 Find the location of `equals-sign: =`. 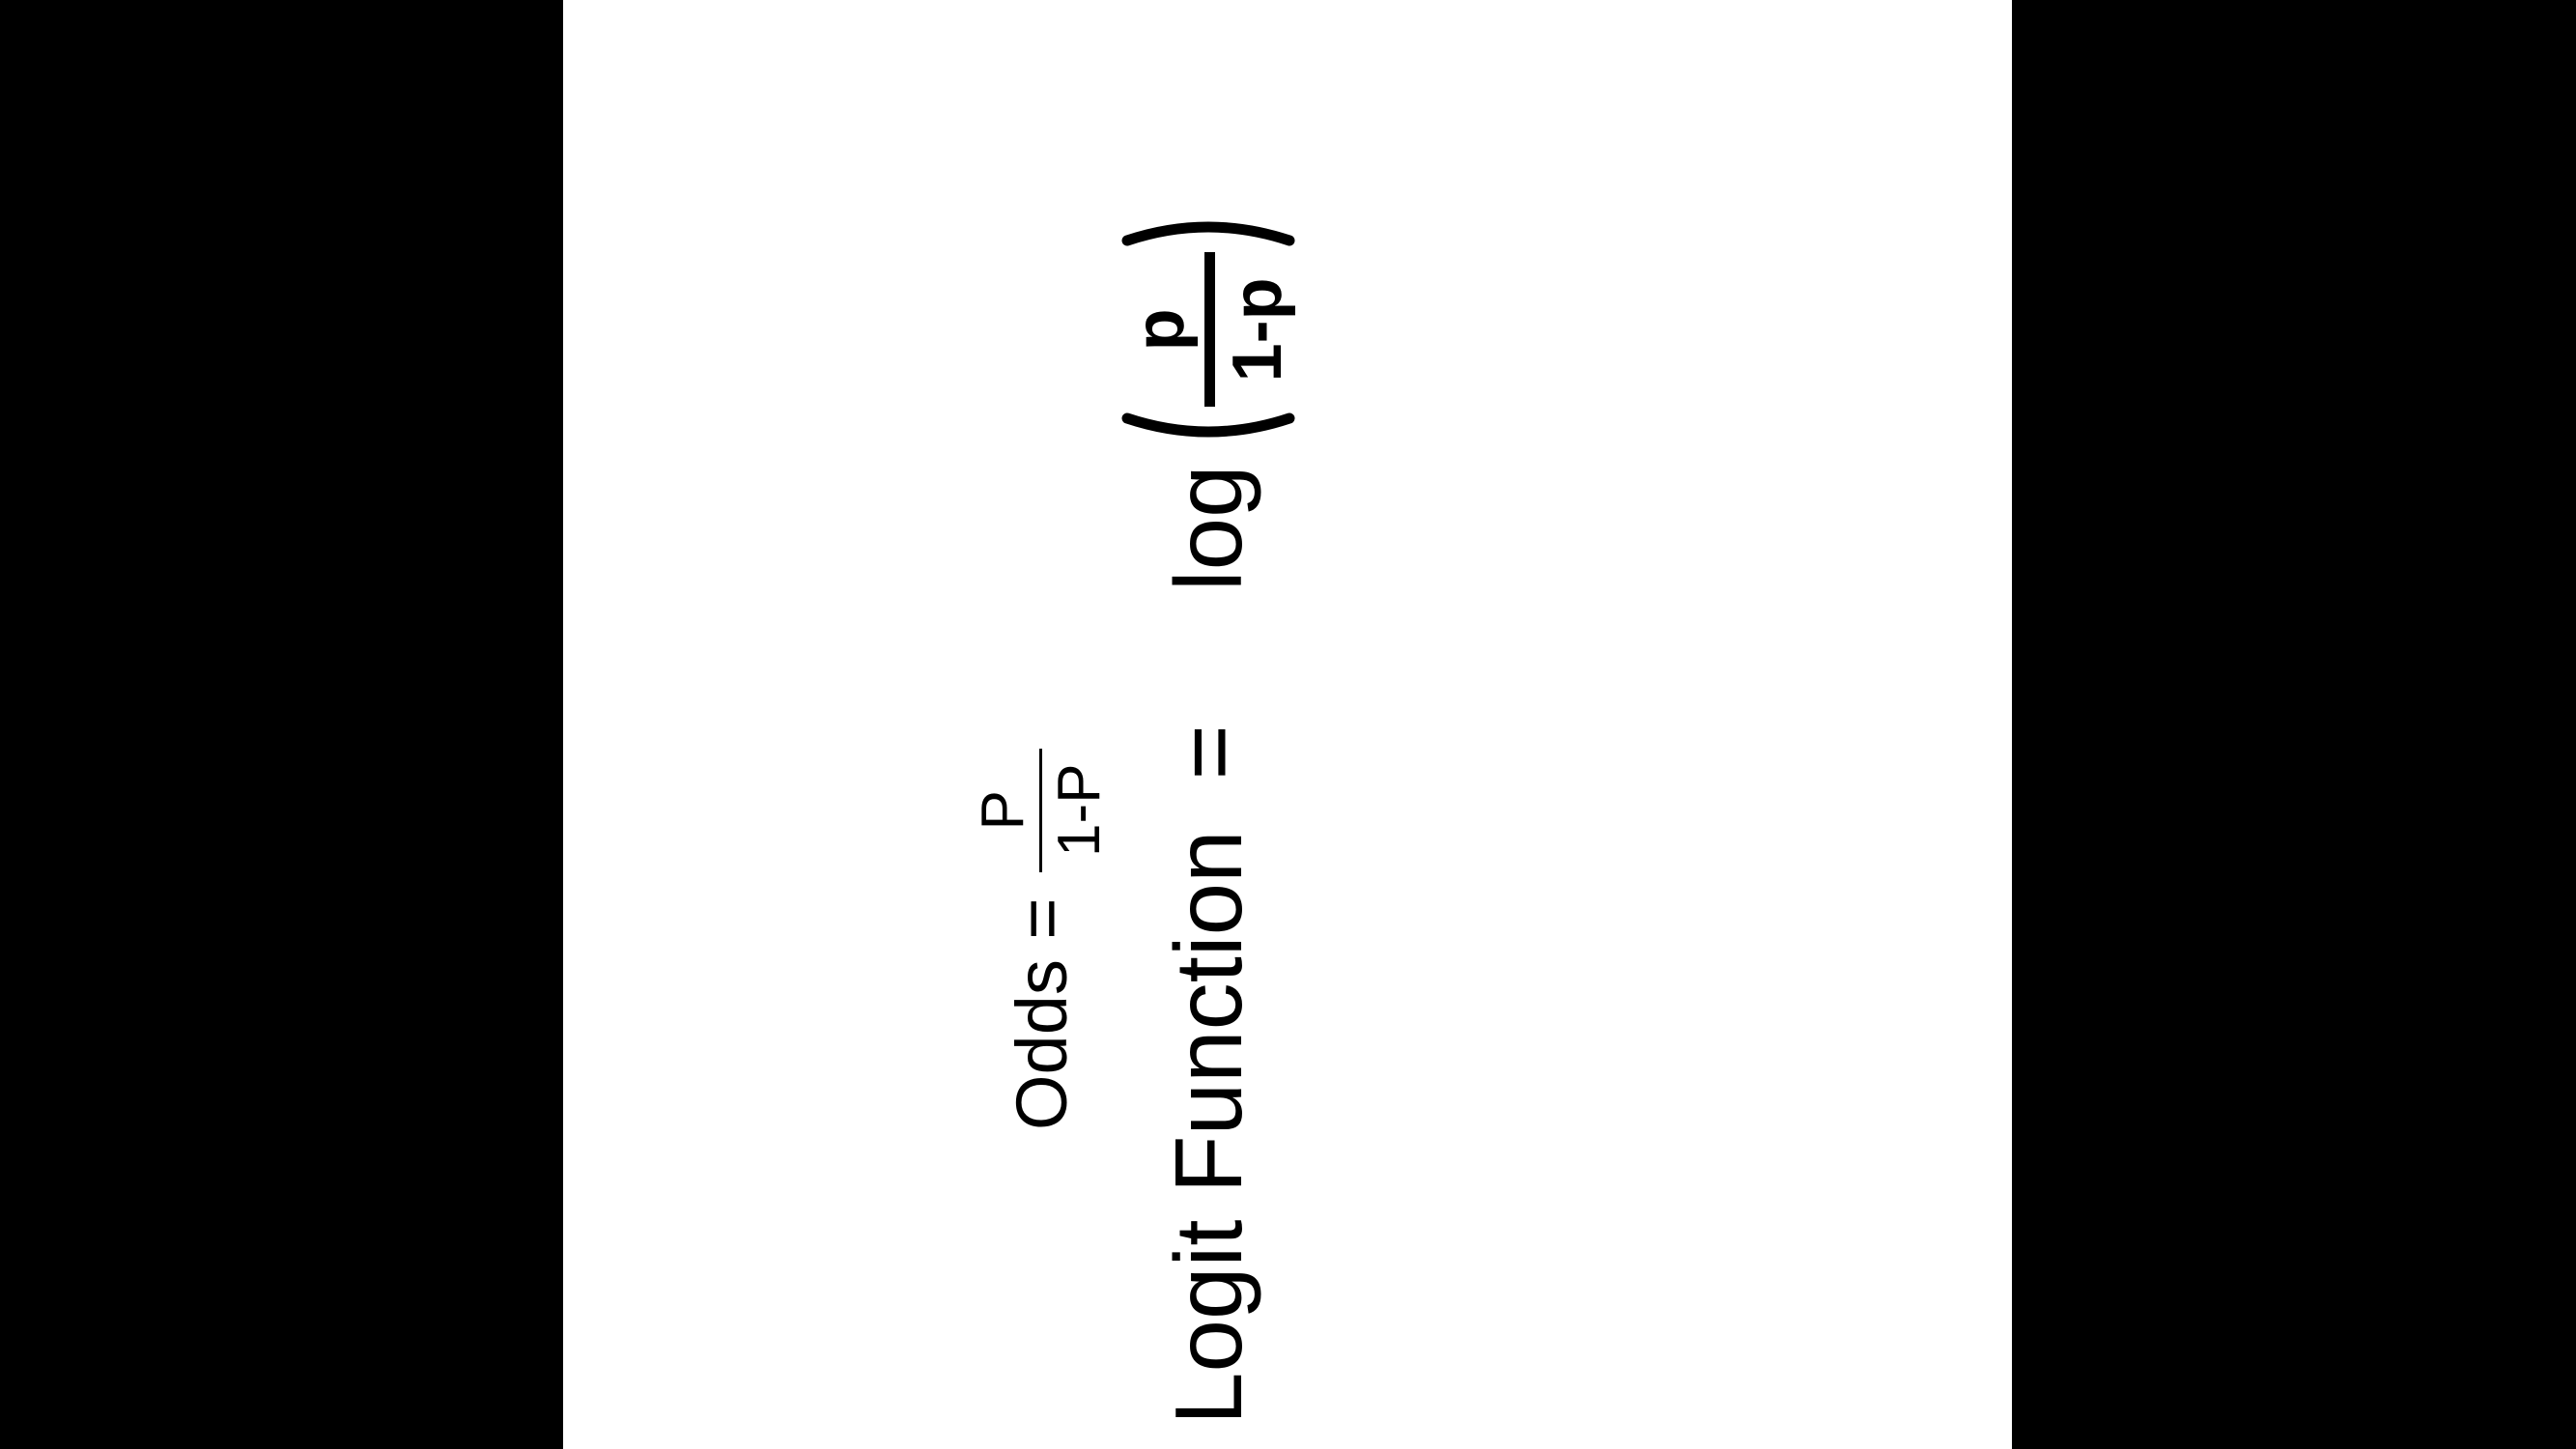

equals-sign: = is located at coordinates (1208, 752).